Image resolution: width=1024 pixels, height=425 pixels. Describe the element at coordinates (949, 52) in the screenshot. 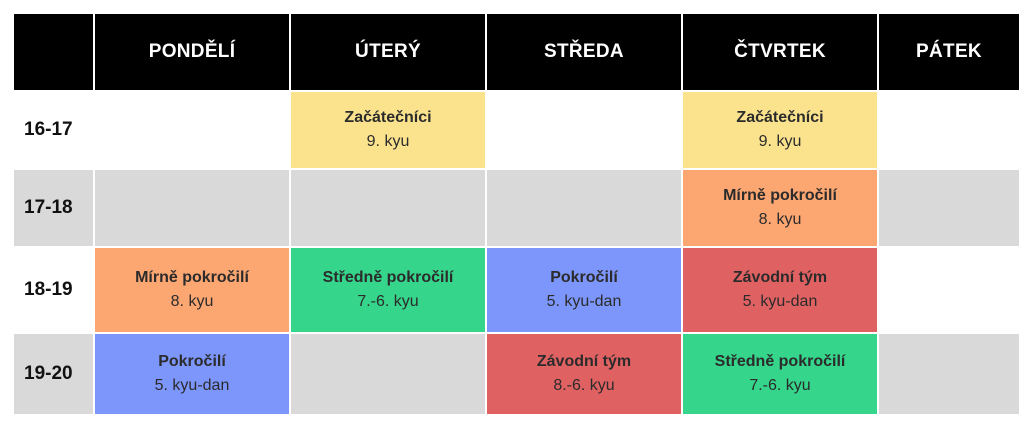

I see `header-day-friday: PÁTEK` at that location.